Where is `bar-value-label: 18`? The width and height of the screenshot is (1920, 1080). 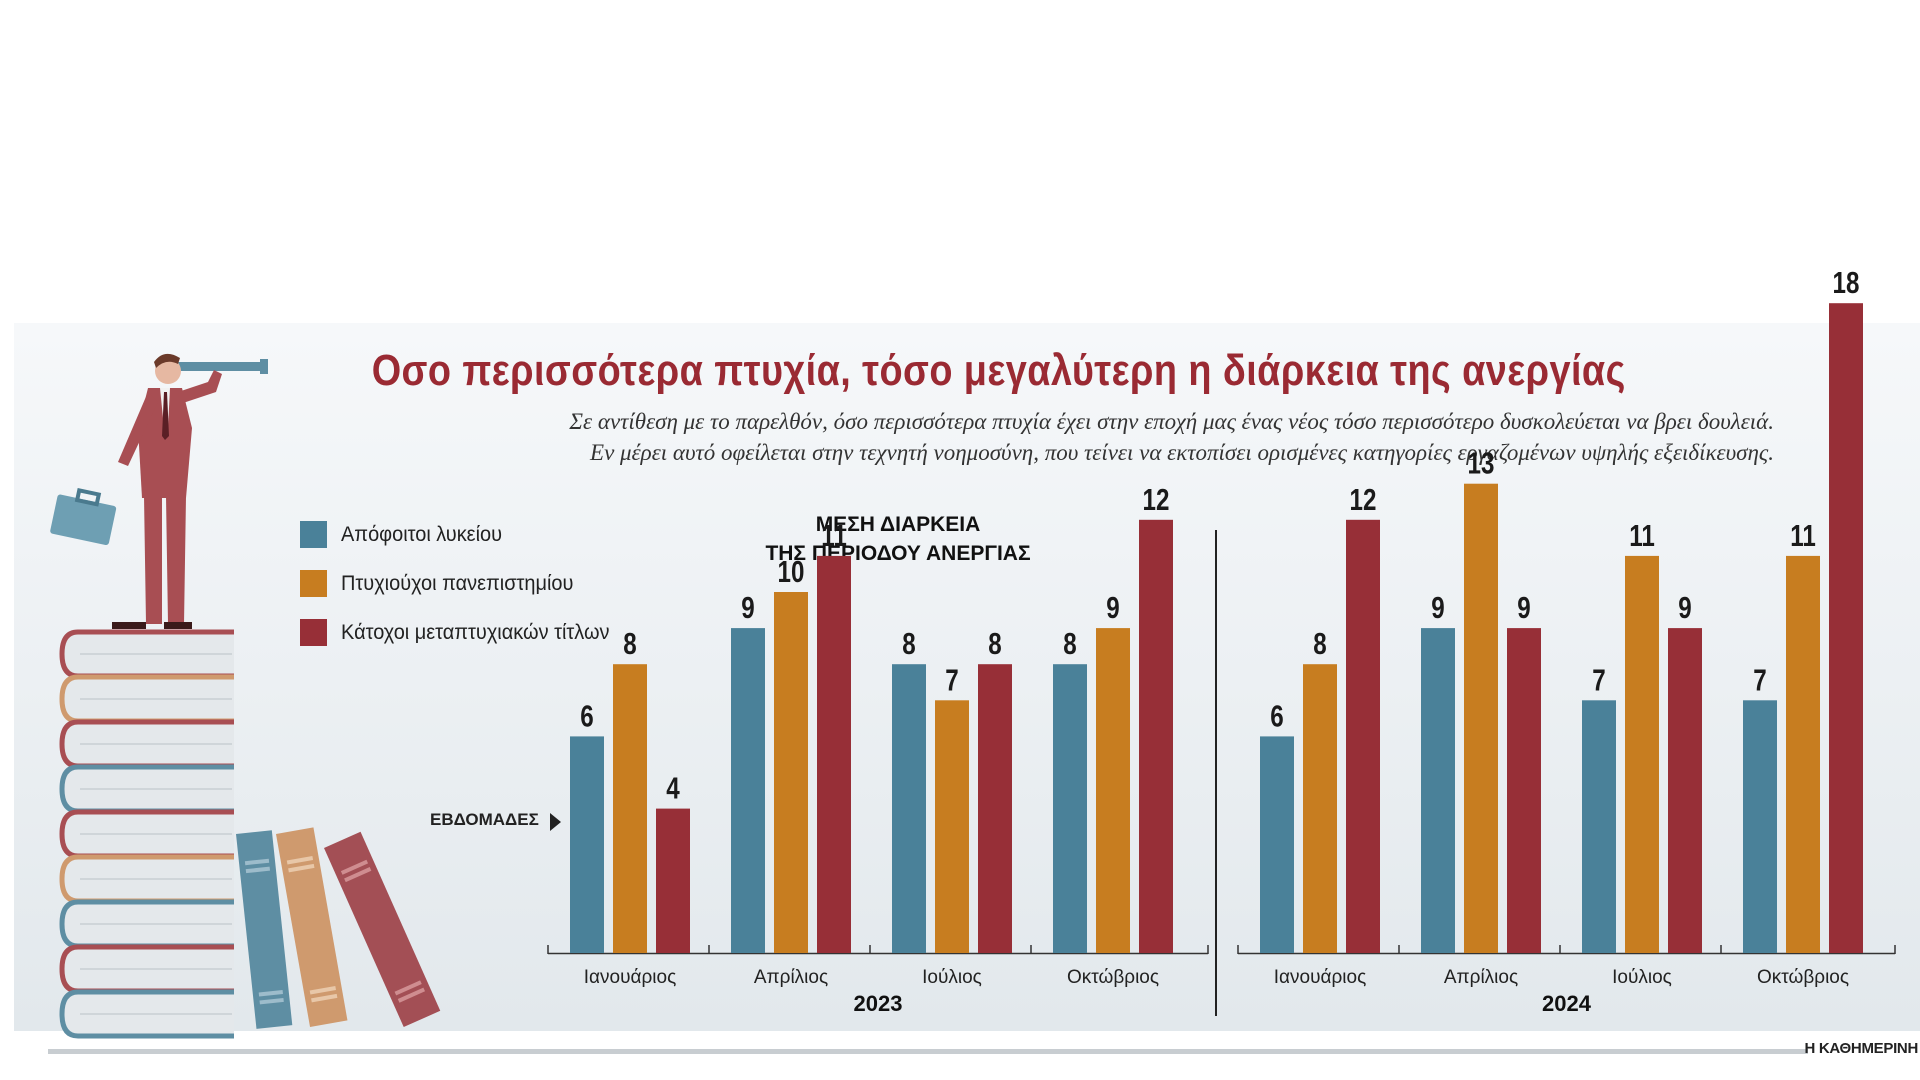
bar-value-label: 18 is located at coordinates (1846, 282).